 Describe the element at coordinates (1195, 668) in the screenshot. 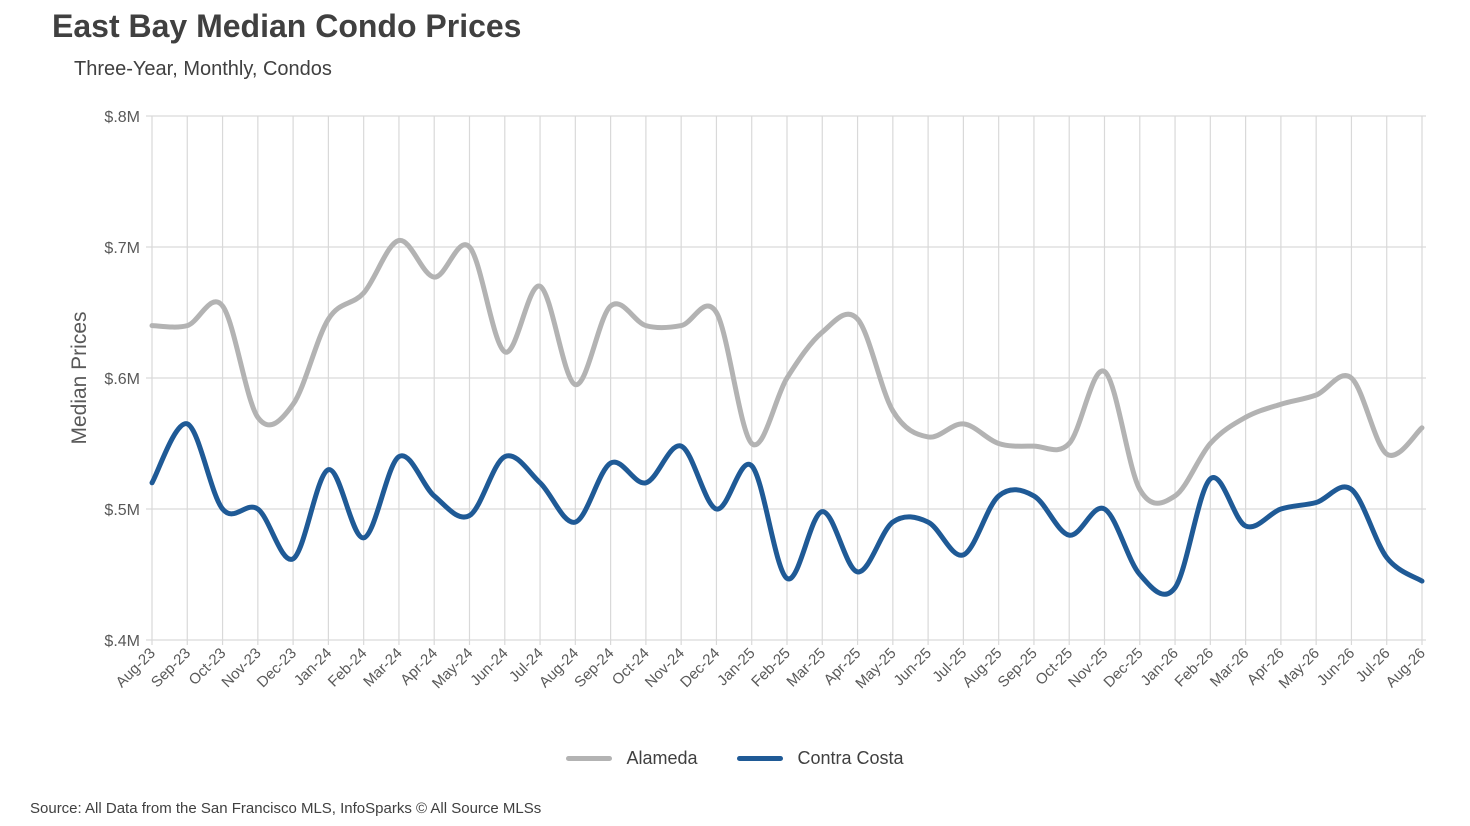

I see `x-tick-label: Feb-26` at that location.